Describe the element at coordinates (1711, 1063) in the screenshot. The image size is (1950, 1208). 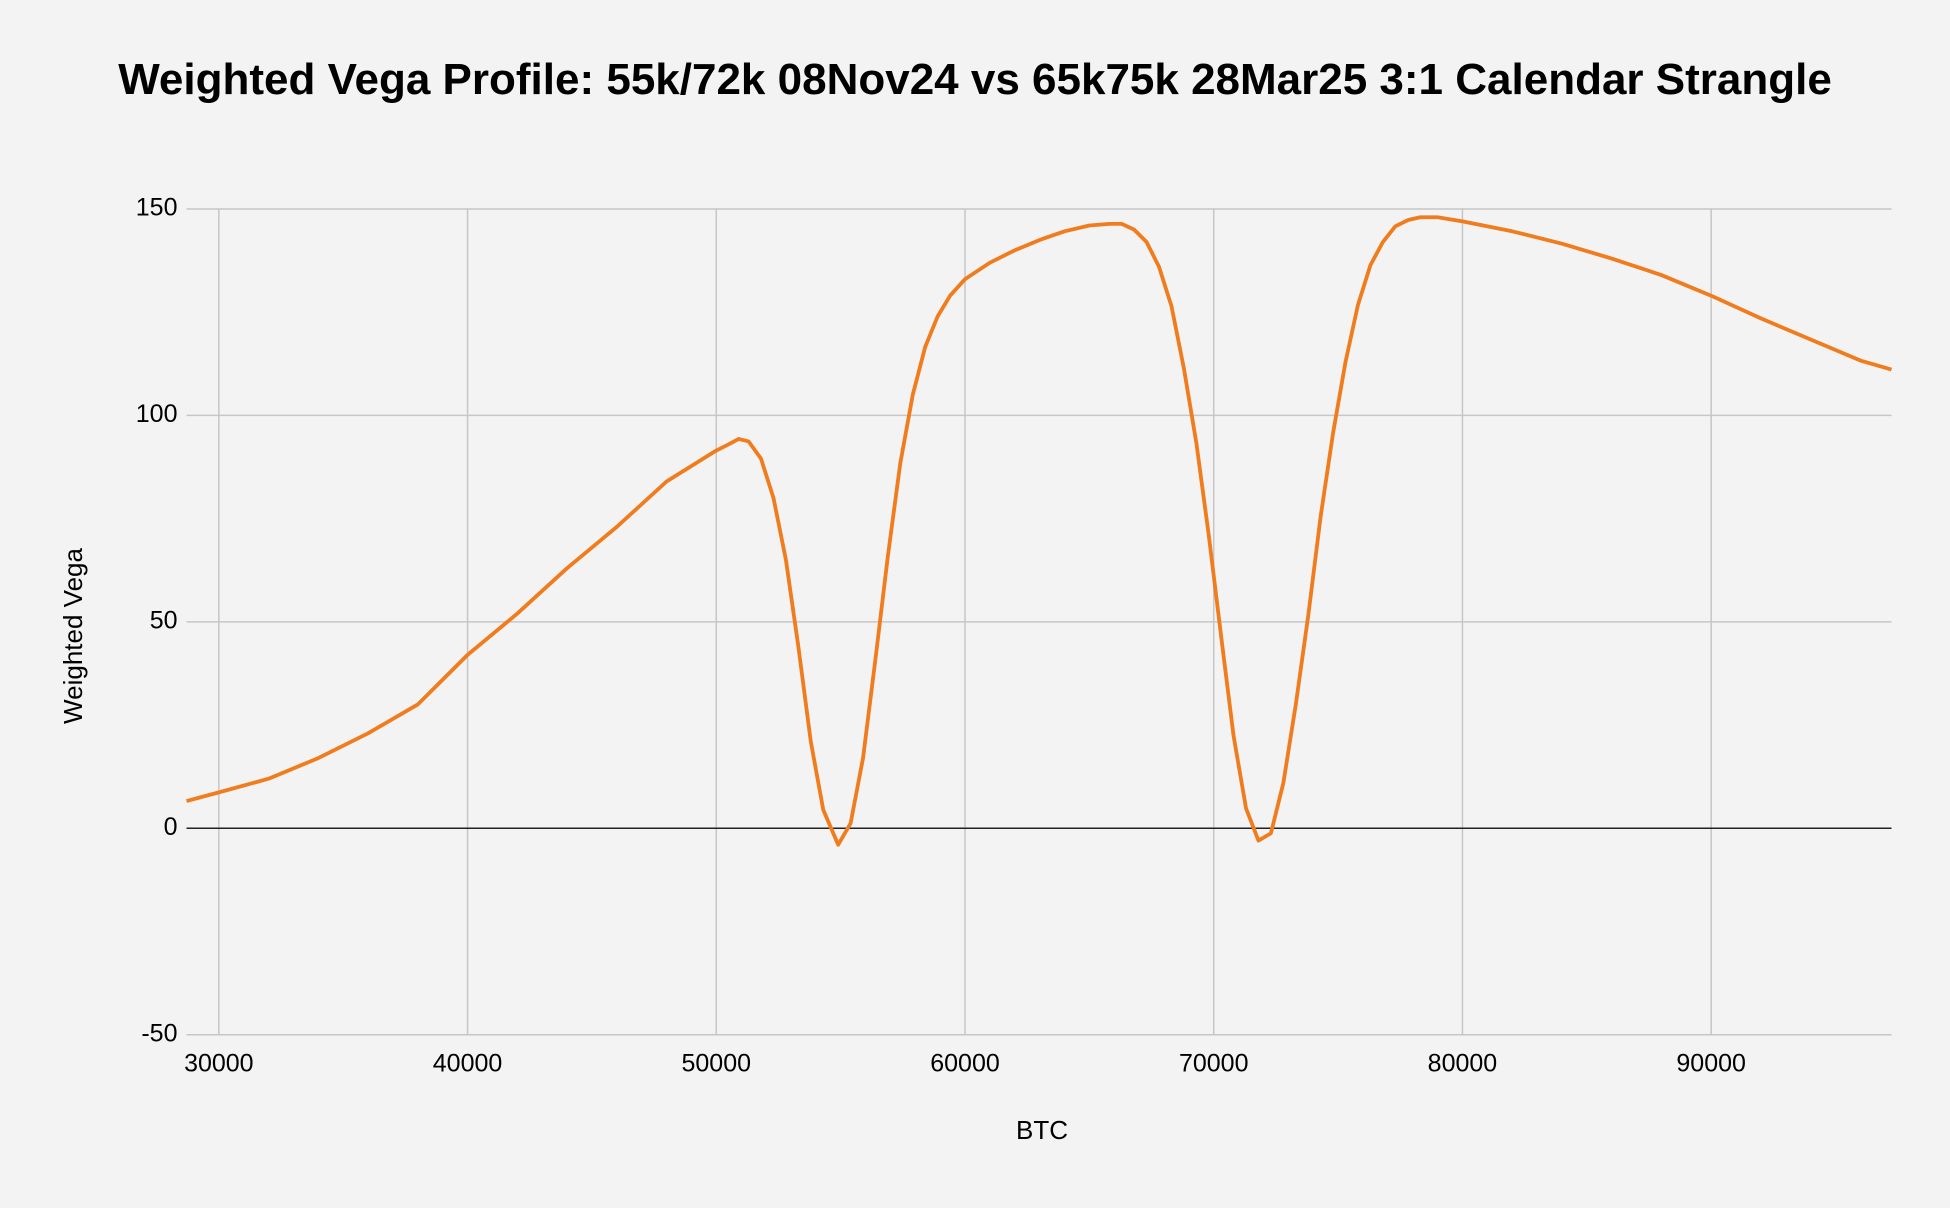
I see `x-tick-label: 90000` at that location.